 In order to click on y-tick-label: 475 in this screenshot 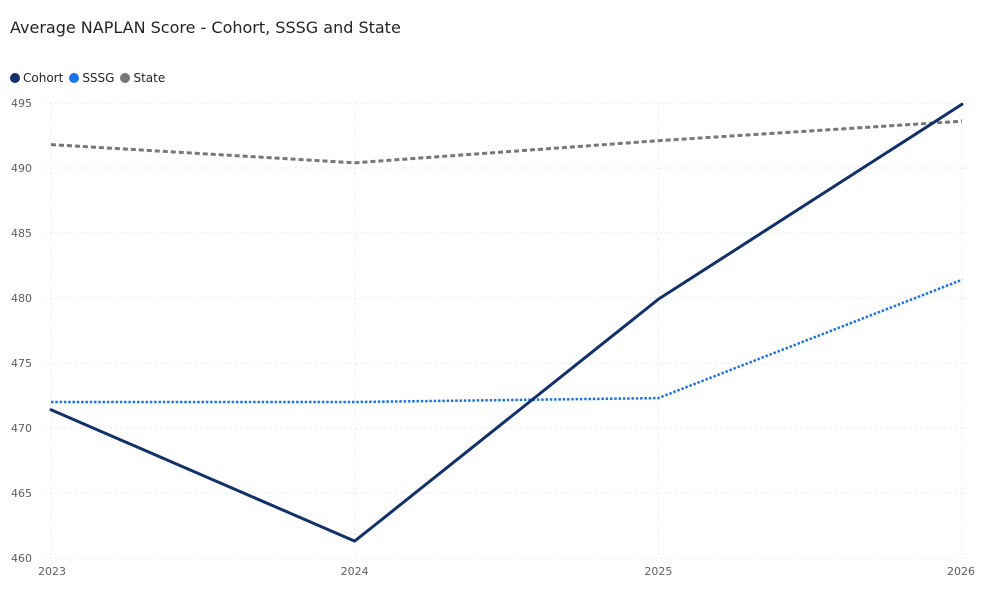, I will do `click(21, 363)`.